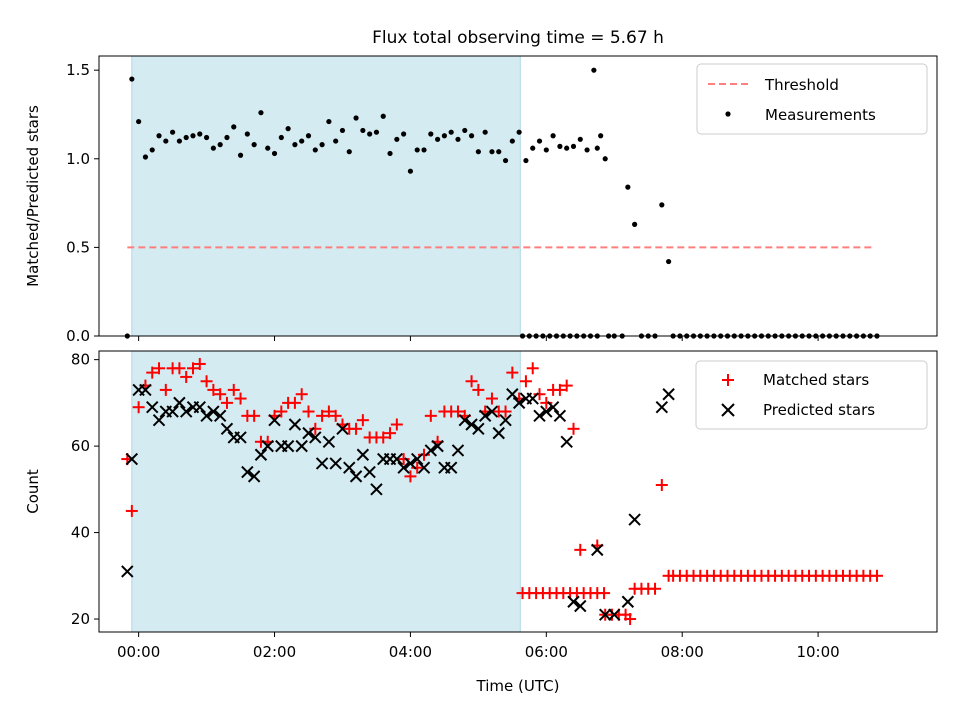  What do you see at coordinates (728, 114) in the screenshot?
I see `legend-measurements-swatch` at bounding box center [728, 114].